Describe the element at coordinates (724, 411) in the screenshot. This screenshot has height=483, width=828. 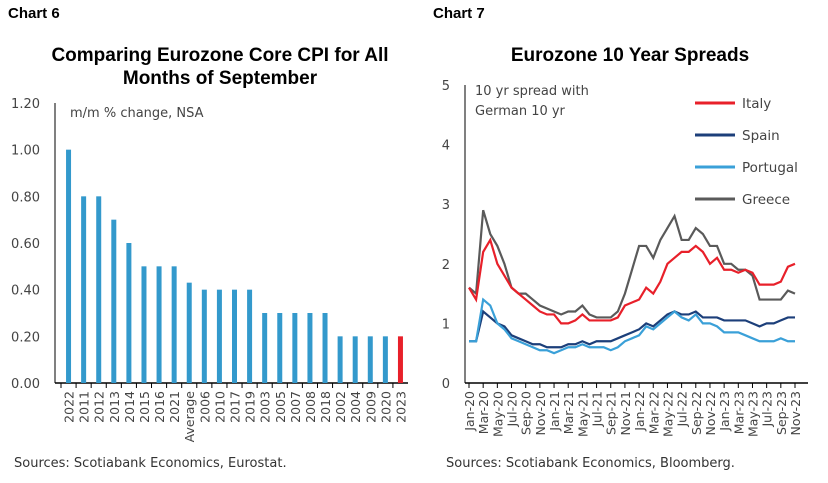
I see `x-tick-label: Jan-23` at that location.